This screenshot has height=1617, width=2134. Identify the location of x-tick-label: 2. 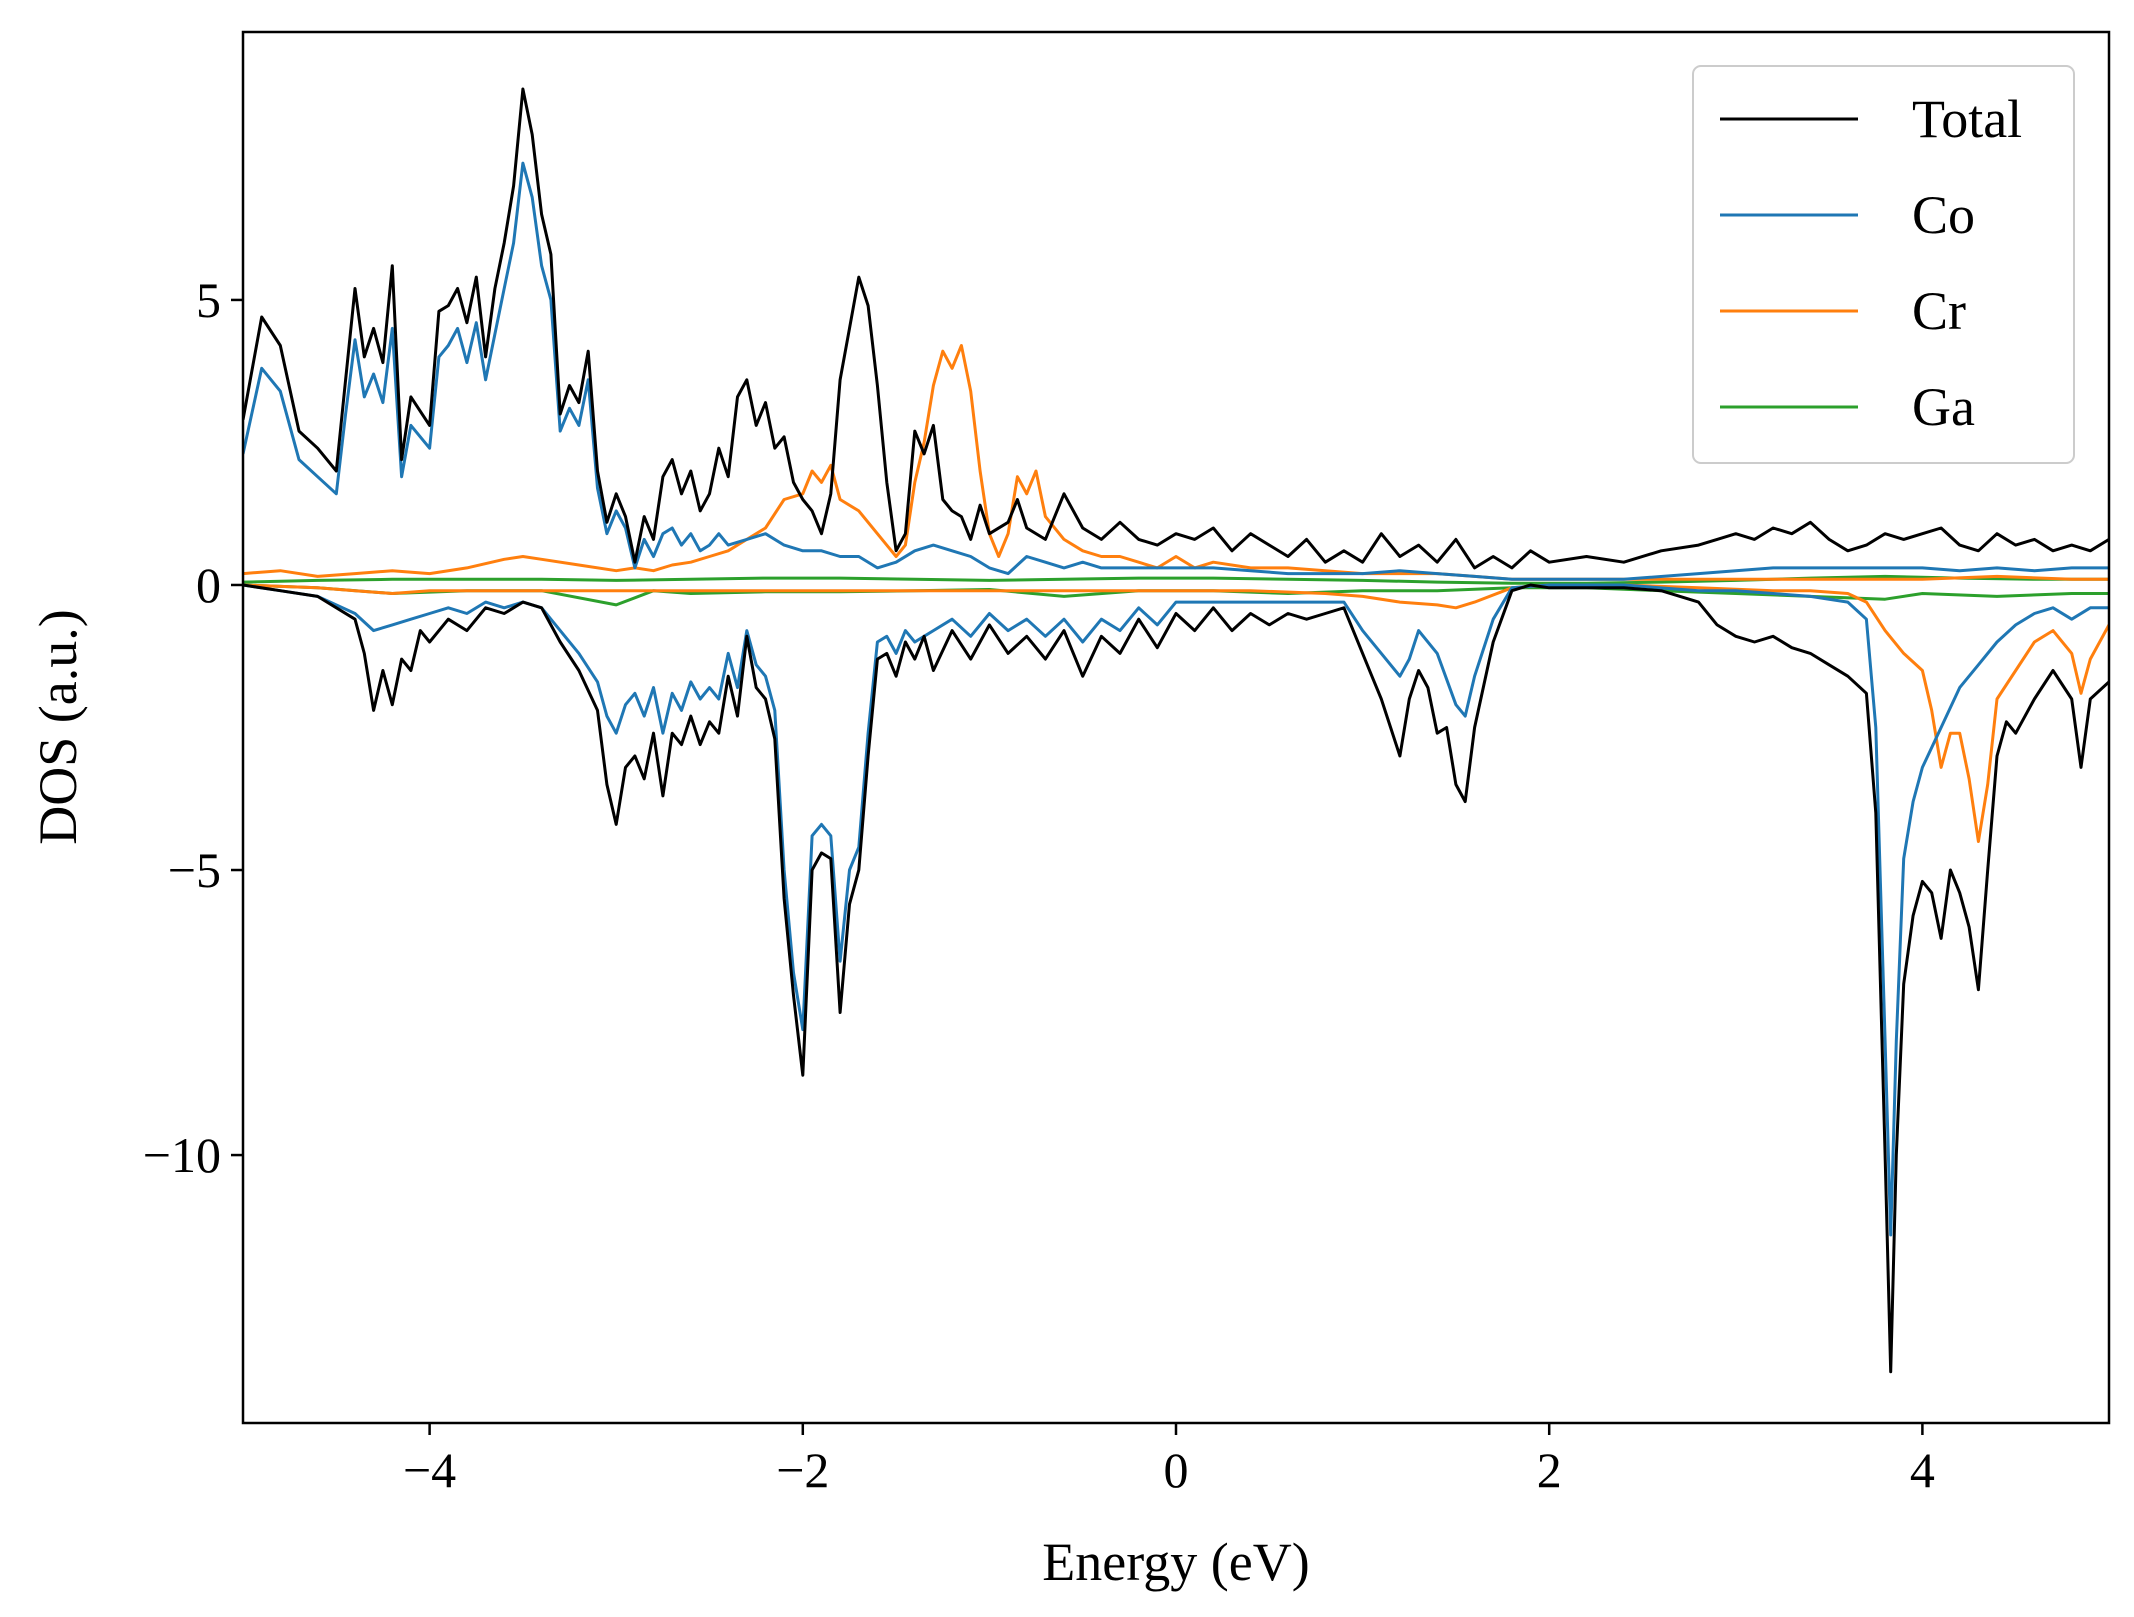
(1549, 1470).